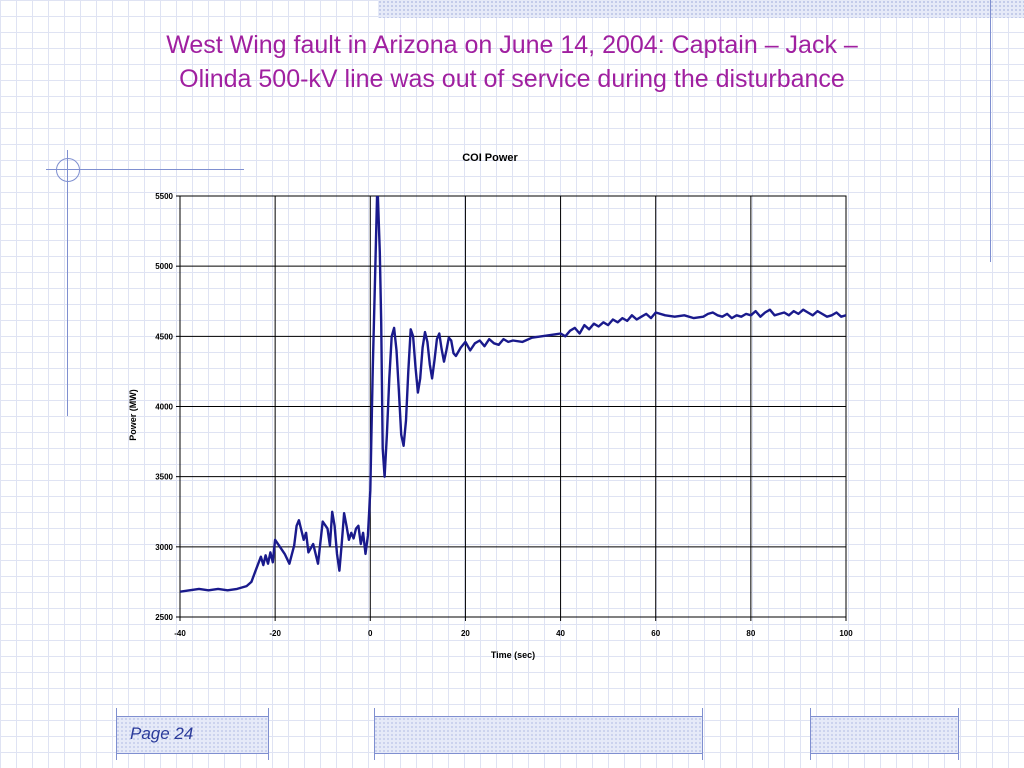 This screenshot has height=768, width=1024. Describe the element at coordinates (990, 131) in the screenshot. I see `header-decor-line-right` at that location.